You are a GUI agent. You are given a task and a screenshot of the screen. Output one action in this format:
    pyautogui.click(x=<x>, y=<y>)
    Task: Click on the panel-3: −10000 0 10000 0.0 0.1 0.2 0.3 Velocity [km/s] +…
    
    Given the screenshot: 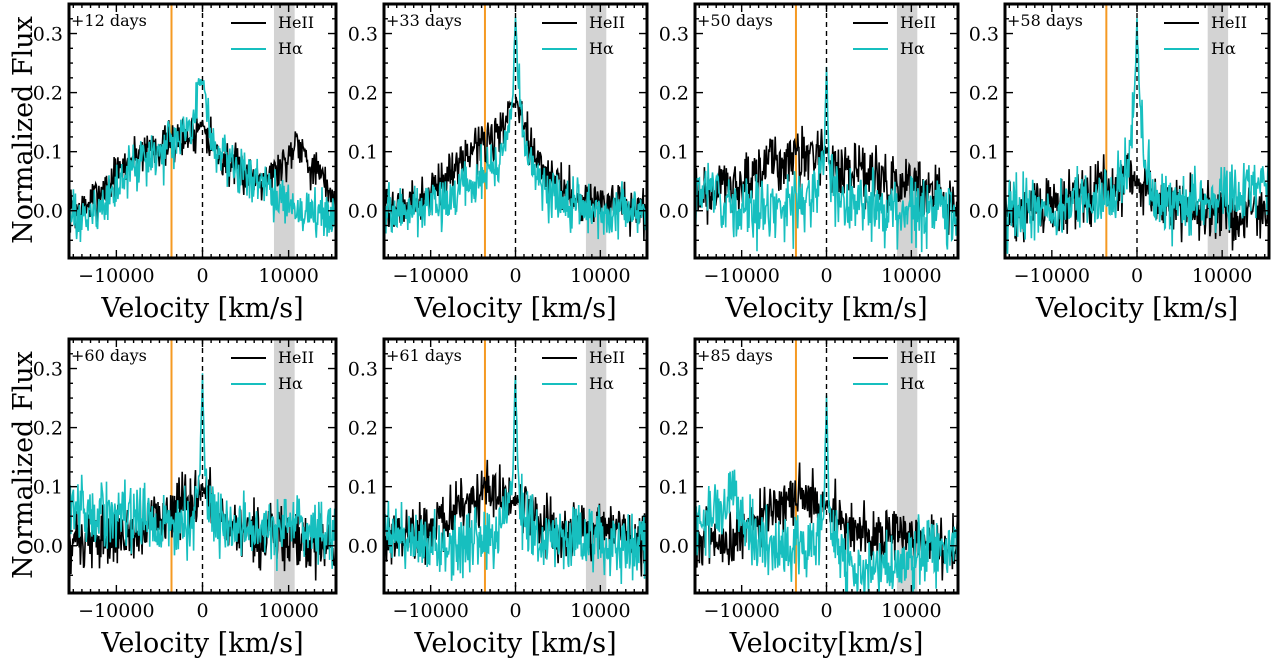 What is the action you would take?
    pyautogui.click(x=809, y=163)
    